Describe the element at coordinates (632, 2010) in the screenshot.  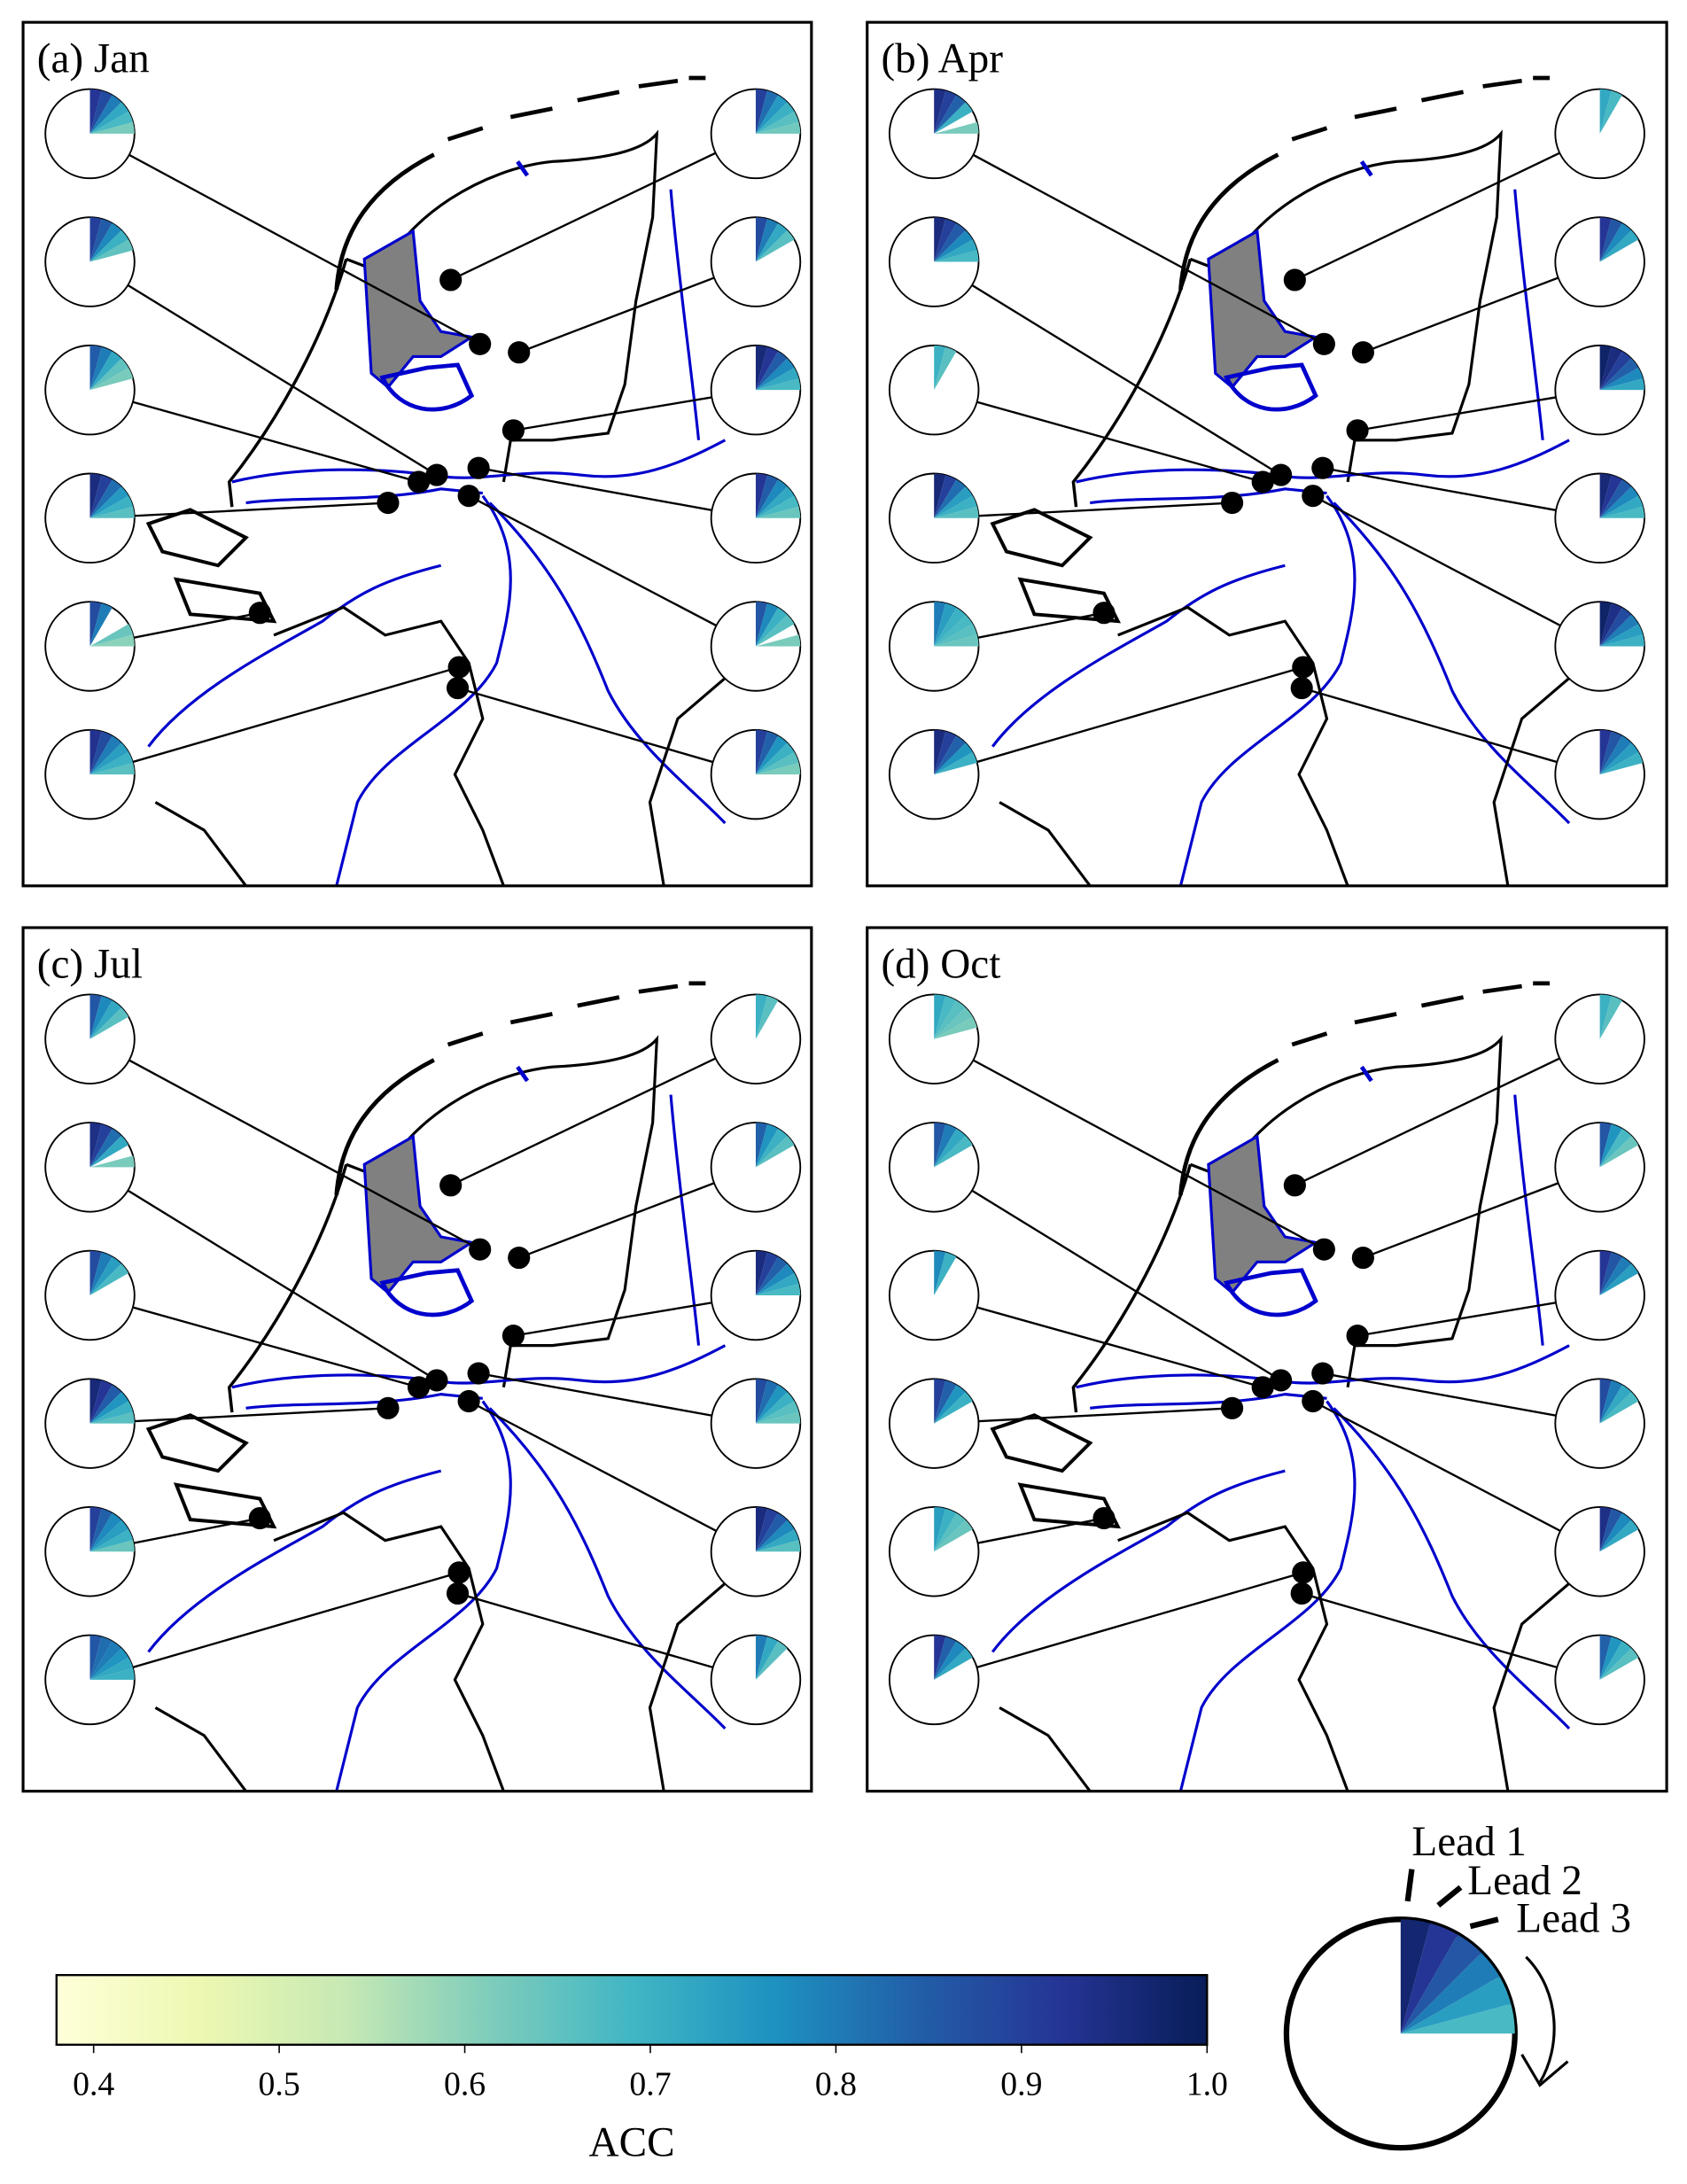
I see `colorbar-body` at that location.